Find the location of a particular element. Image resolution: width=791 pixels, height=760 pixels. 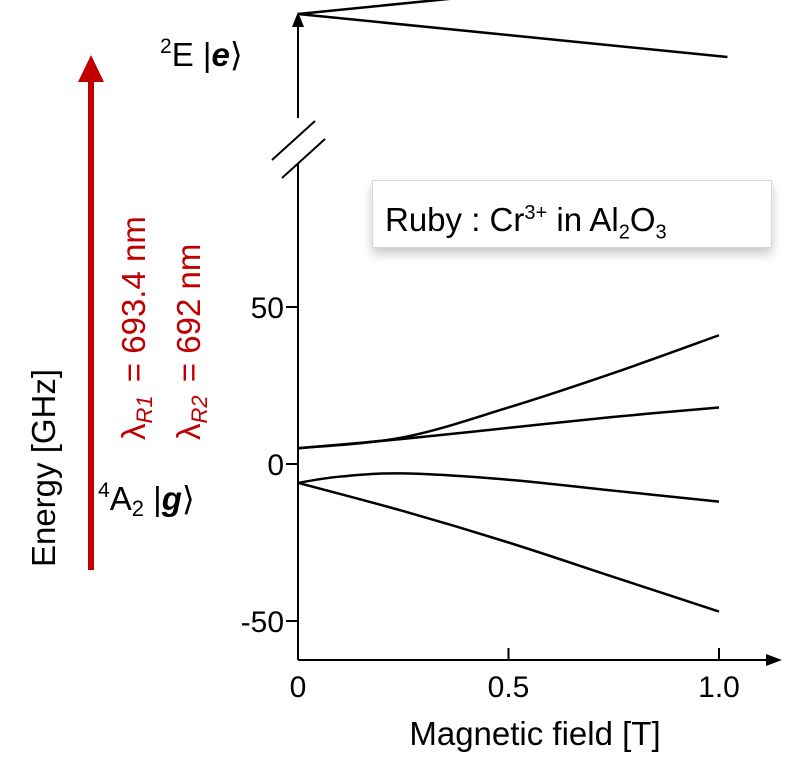

ground-state-label: 4A2 |g⟩ is located at coordinates (146, 500).